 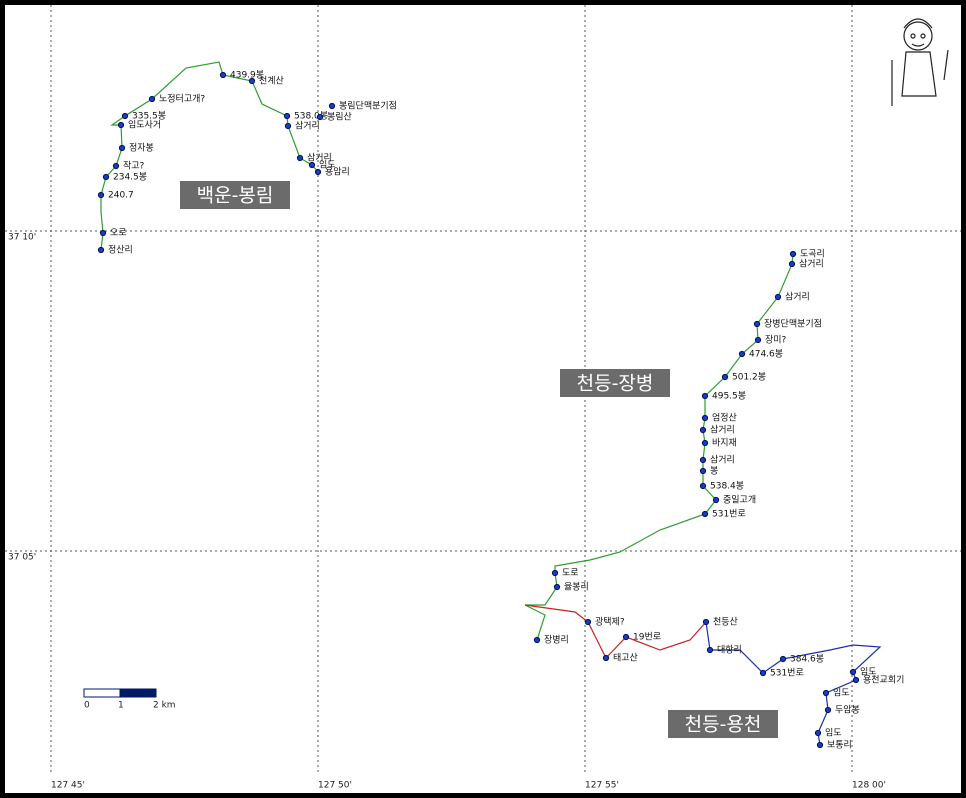 What do you see at coordinates (725, 622) in the screenshot?
I see `waypoint-label: 천등산` at bounding box center [725, 622].